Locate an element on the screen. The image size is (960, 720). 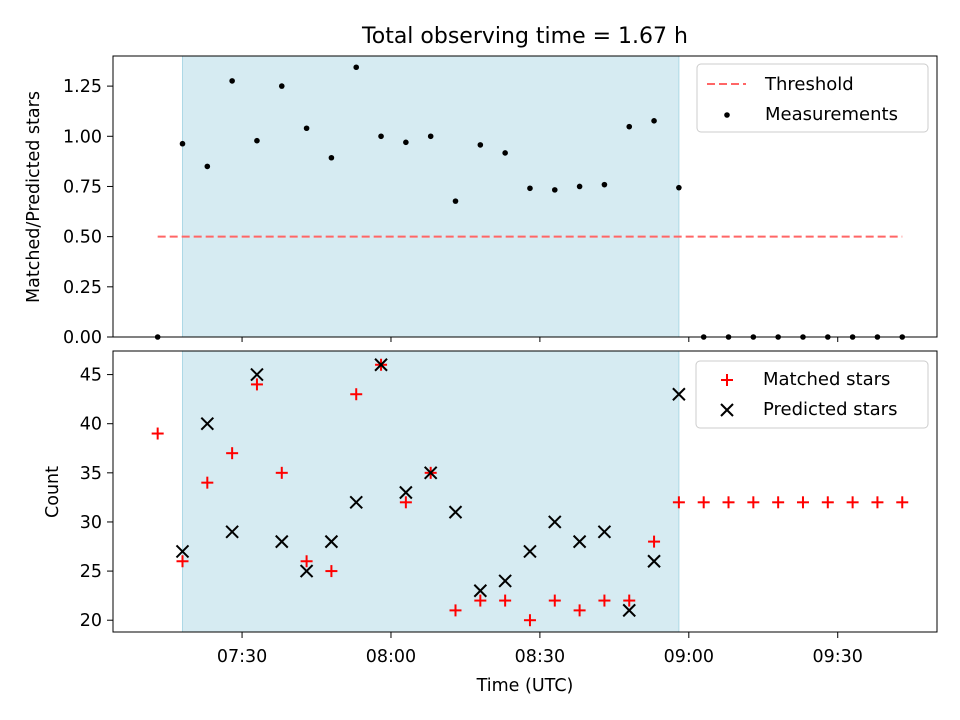
legend-threshold-label: Threshold is located at coordinates (809, 84).